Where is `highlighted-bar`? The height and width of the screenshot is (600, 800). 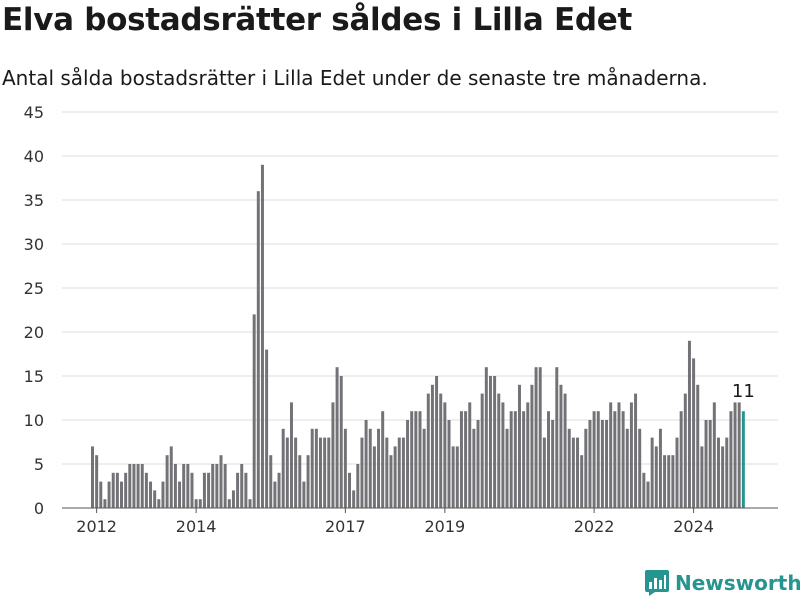
highlighted-bar is located at coordinates (743, 459).